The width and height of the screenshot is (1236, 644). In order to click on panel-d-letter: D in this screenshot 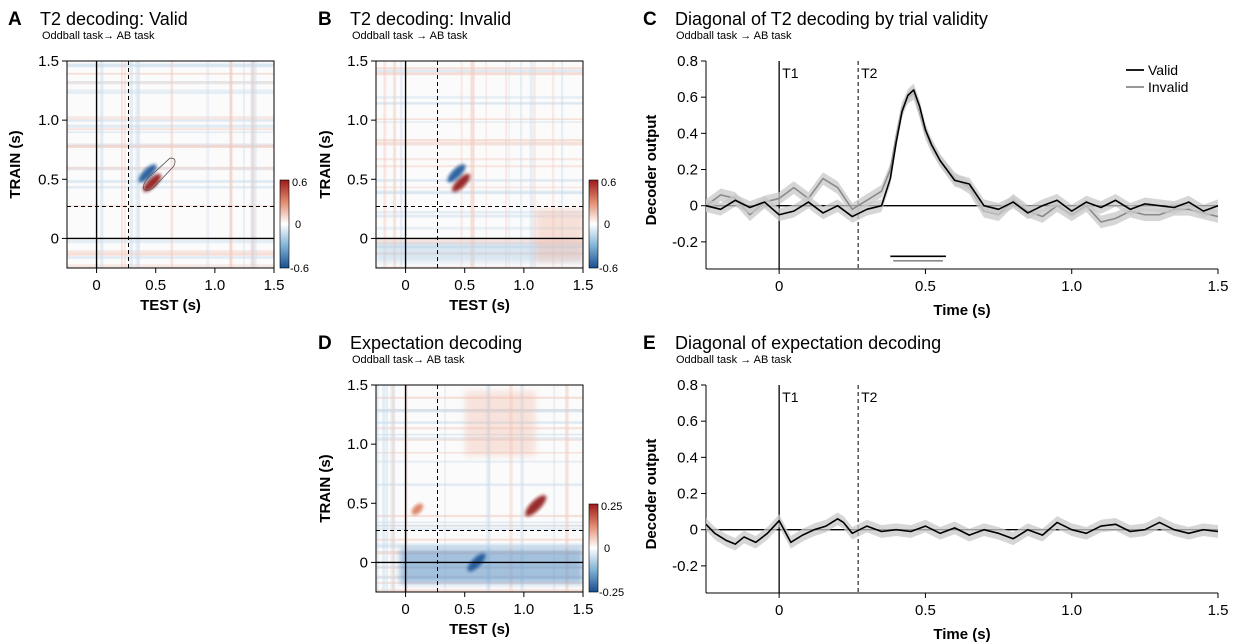, I will do `click(325, 343)`.